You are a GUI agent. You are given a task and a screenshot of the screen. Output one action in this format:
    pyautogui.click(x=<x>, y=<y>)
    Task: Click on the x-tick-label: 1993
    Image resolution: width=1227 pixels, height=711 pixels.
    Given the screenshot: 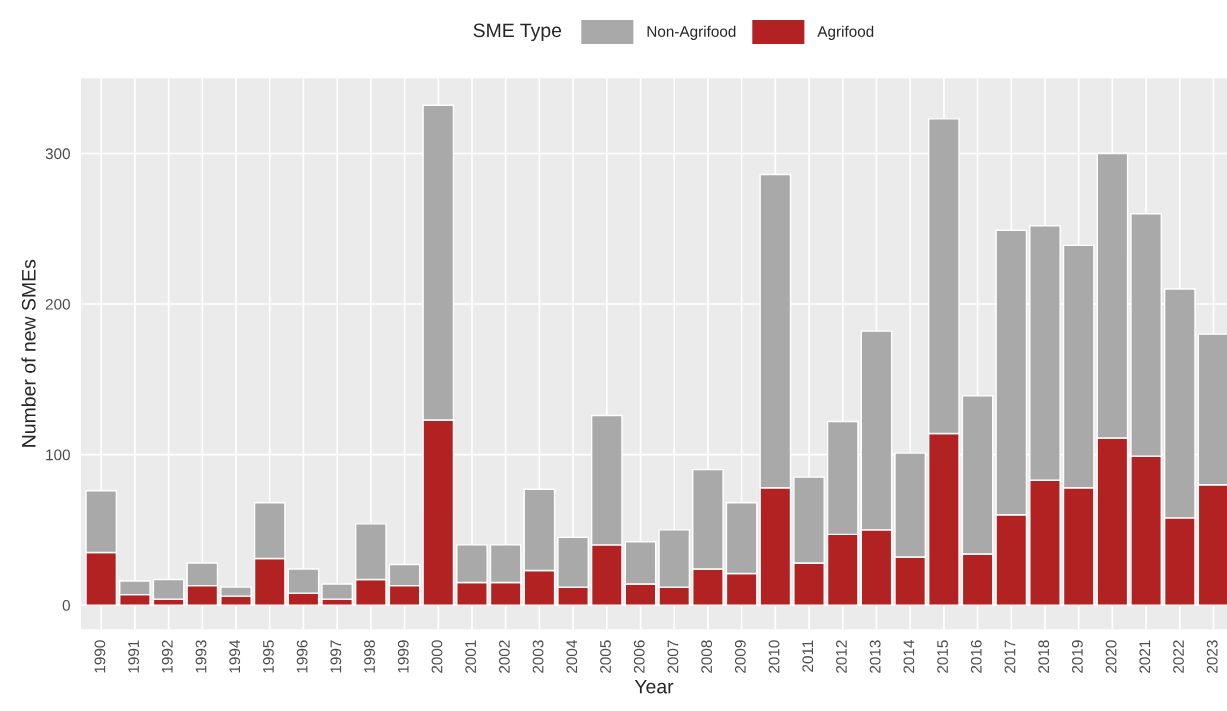 What is the action you would take?
    pyautogui.click(x=201, y=656)
    